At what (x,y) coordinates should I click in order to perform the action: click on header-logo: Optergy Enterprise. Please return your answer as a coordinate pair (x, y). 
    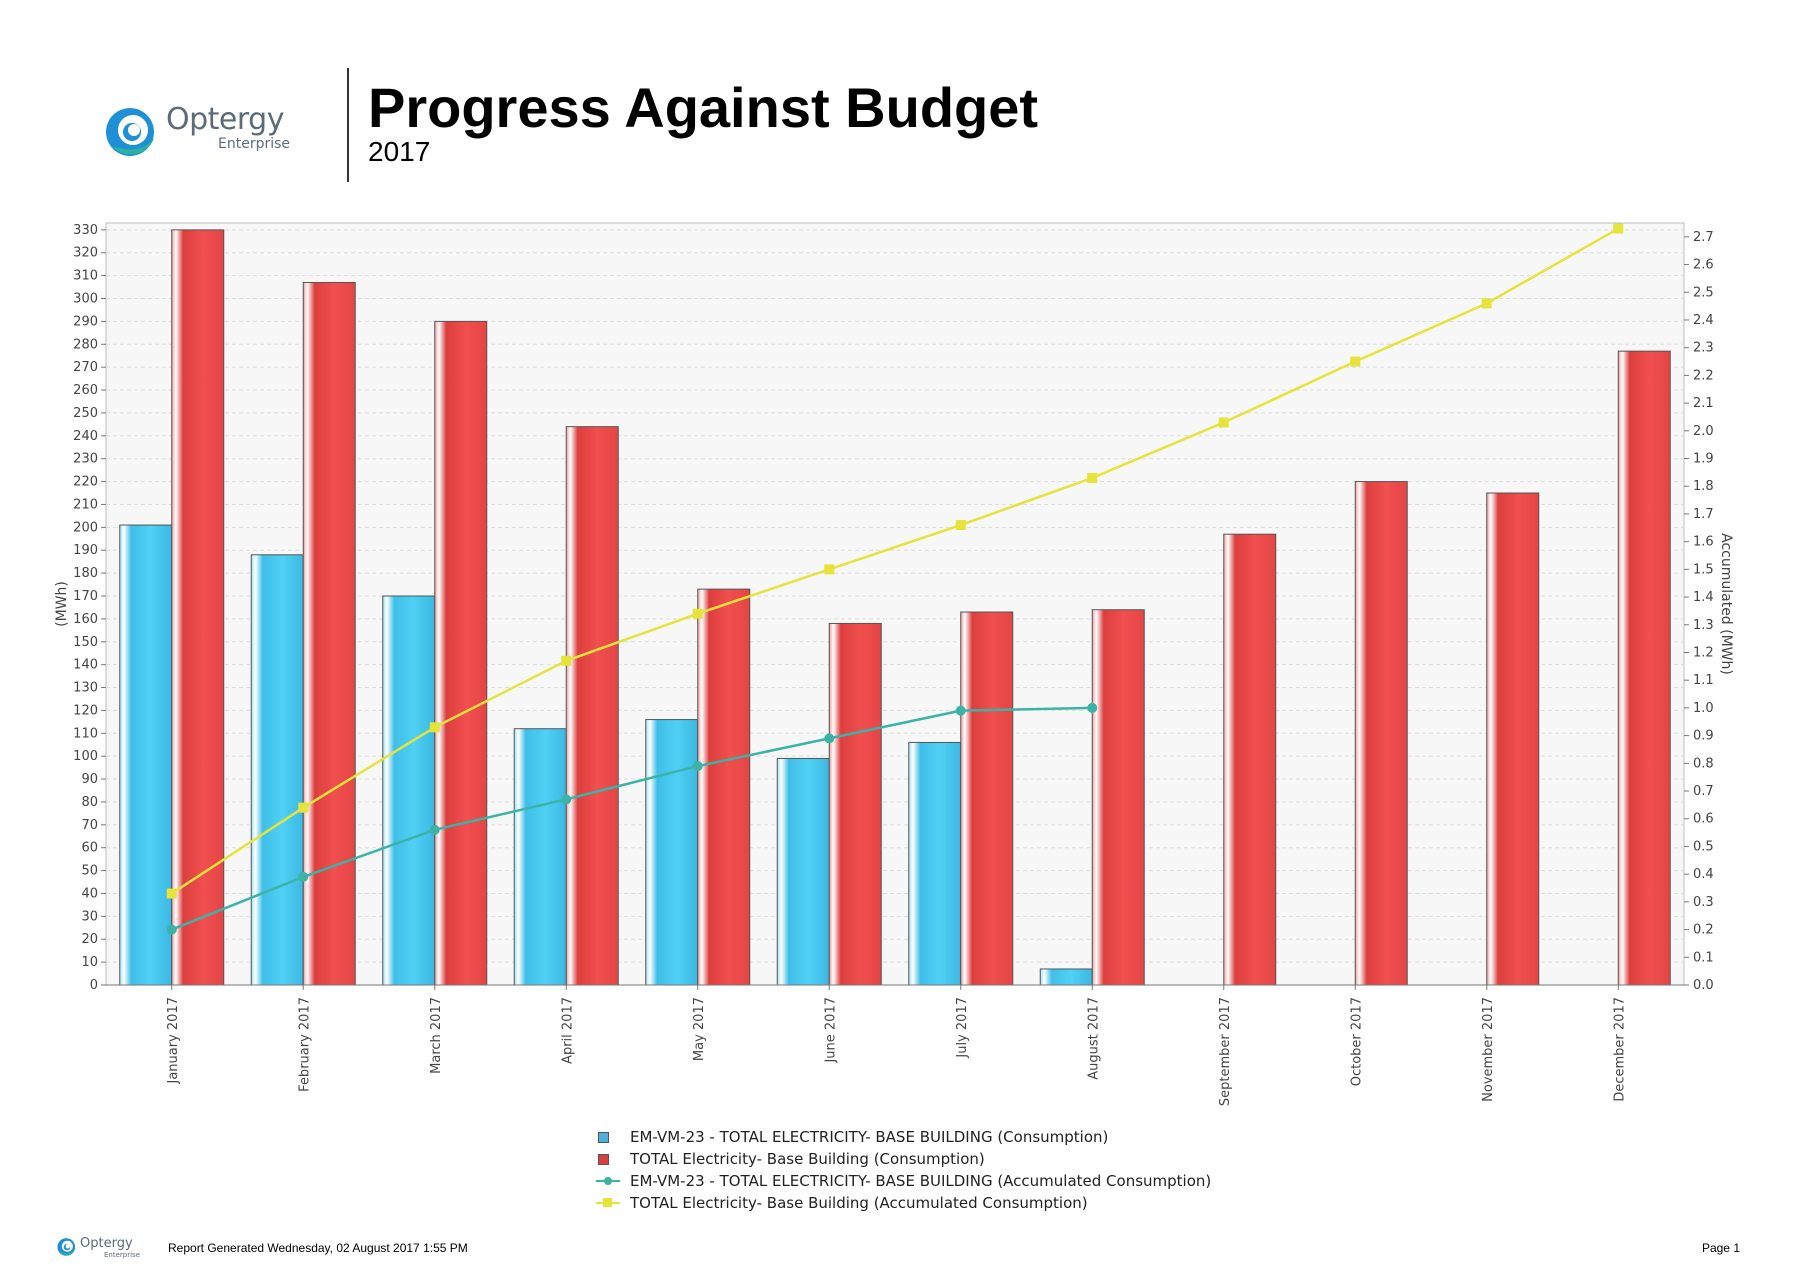
    Looking at the image, I should click on (200, 130).